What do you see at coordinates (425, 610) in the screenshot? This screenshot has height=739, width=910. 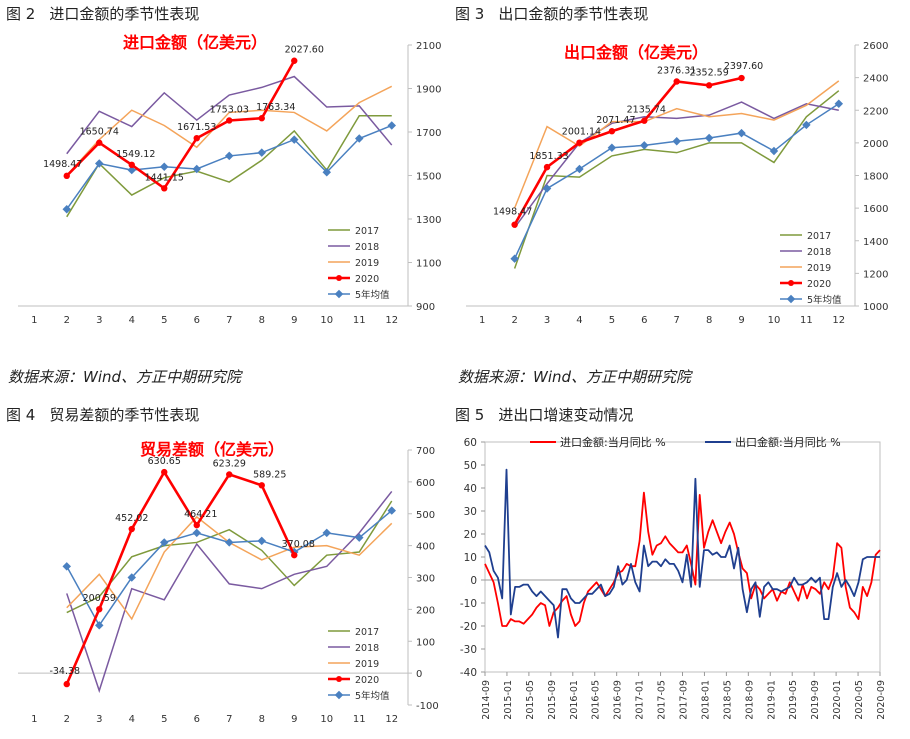 I see `fig4-ytick-label: 200` at bounding box center [425, 610].